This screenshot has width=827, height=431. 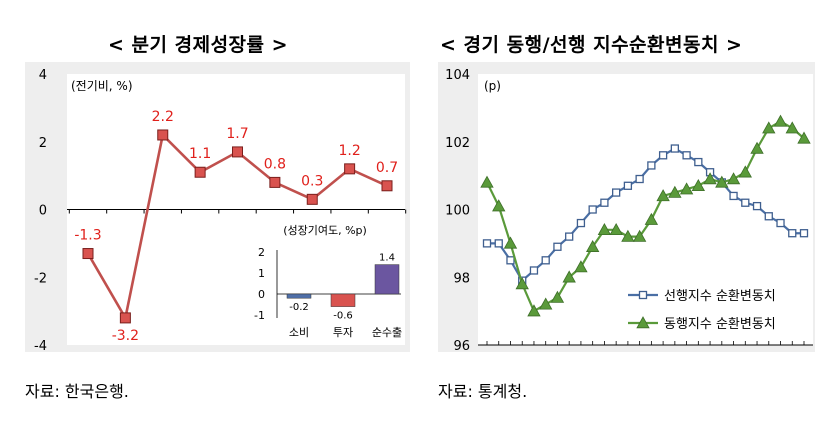 What do you see at coordinates (163, 117) in the screenshot?
I see `growth-data-label: 2.2` at bounding box center [163, 117].